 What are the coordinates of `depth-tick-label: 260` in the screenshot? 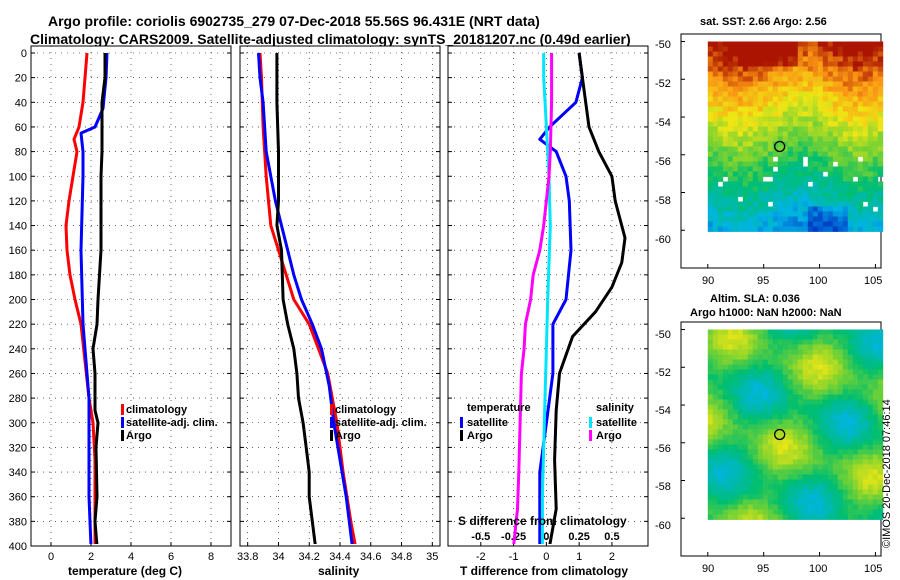 It's located at (18, 374).